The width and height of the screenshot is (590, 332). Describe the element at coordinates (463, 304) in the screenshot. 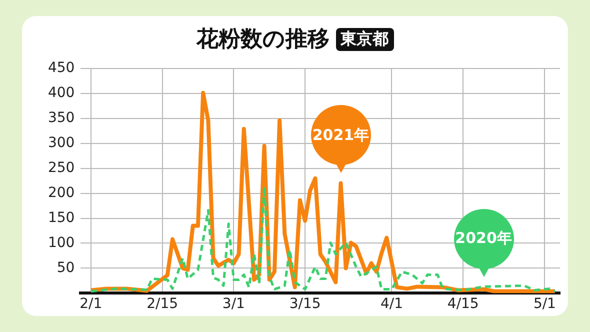

I see `x-tick-label: 4/15` at that location.